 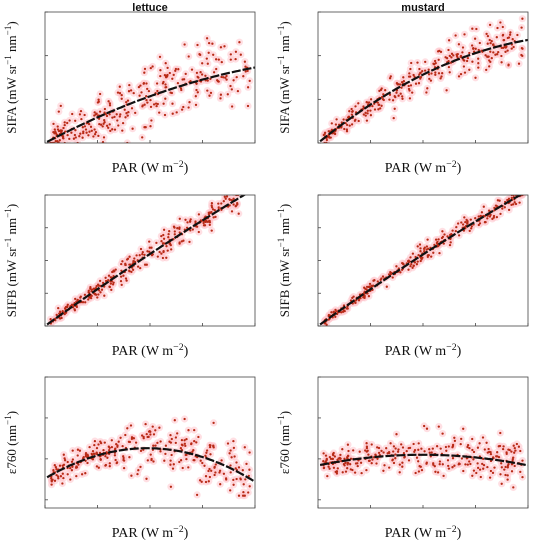 What do you see at coordinates (150, 104) in the screenshot?
I see `fit-curve` at bounding box center [150, 104].